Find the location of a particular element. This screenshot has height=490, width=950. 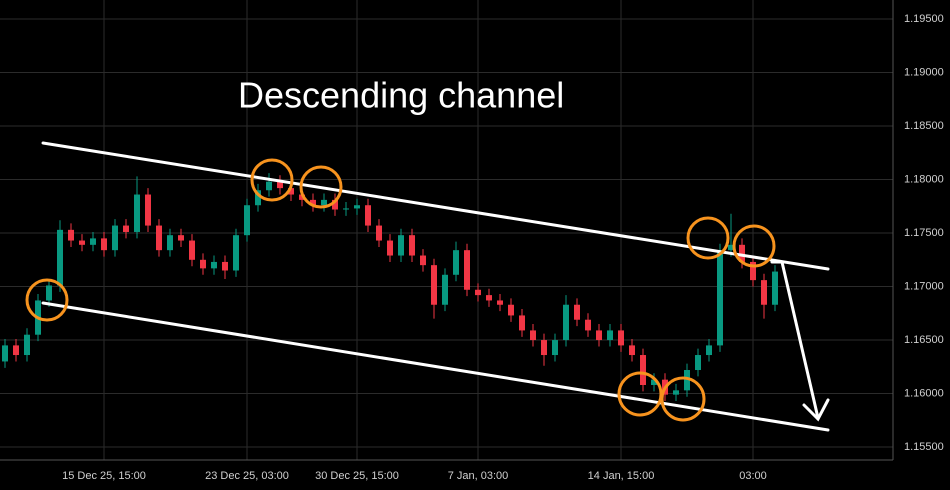

y-tick-label: 1.16000 is located at coordinates (924, 393).